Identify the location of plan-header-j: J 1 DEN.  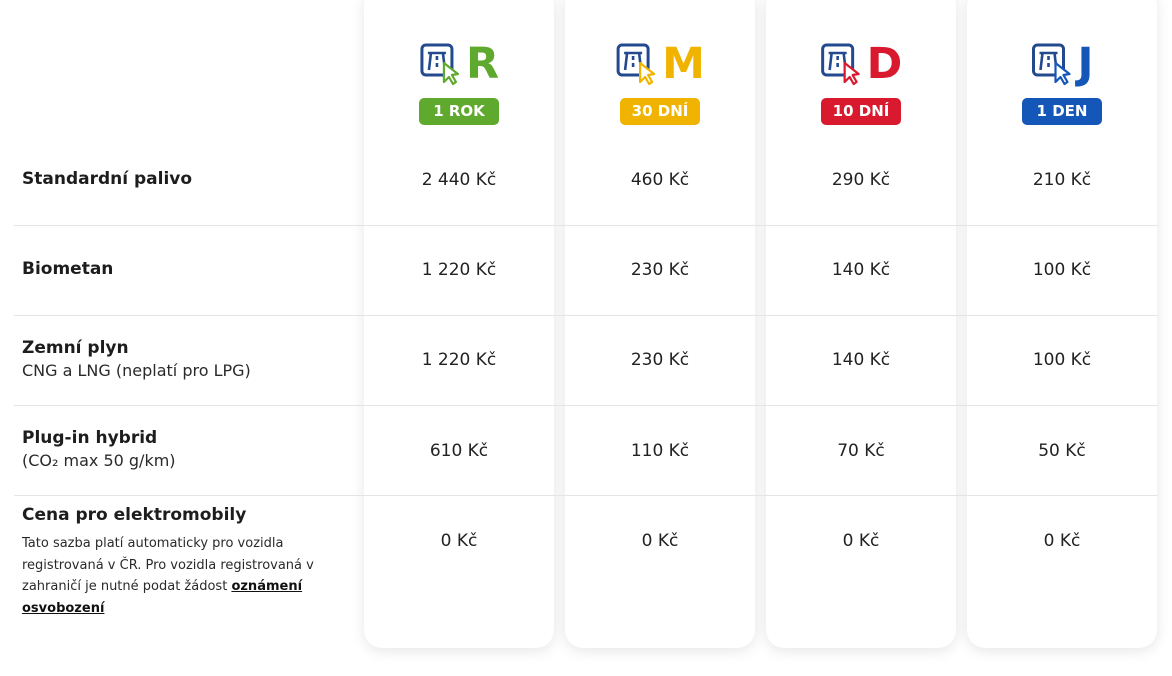
(1062, 70).